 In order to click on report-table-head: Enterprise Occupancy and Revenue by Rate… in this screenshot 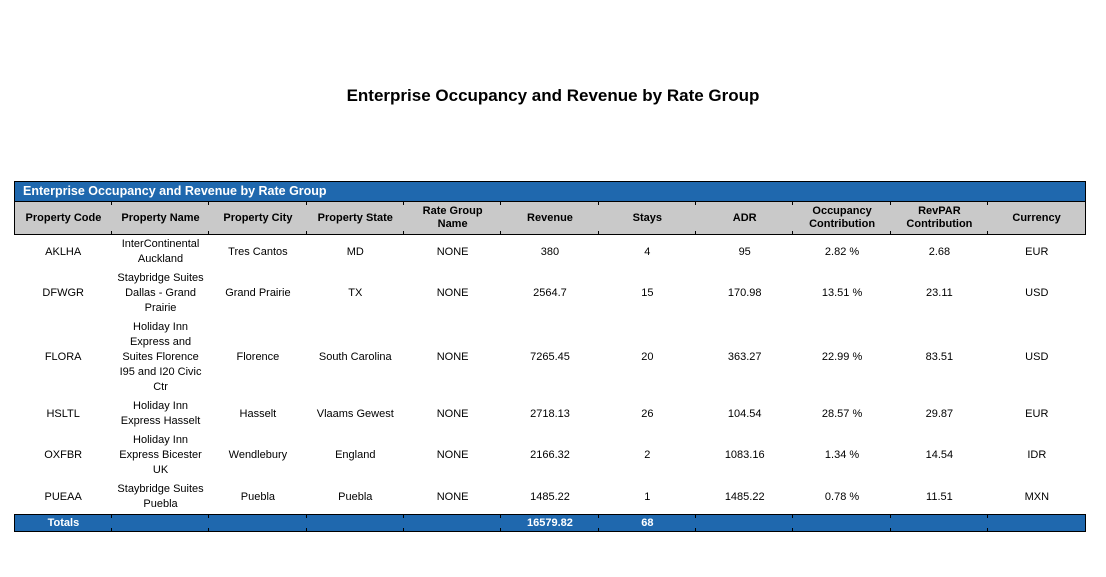, I will do `click(550, 208)`.